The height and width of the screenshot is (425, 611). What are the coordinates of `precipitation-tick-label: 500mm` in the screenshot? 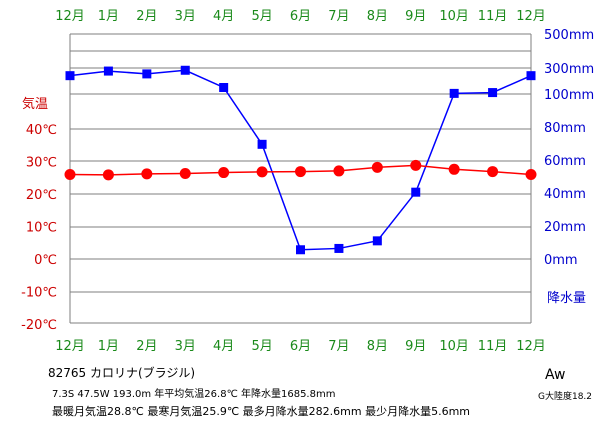 It's located at (569, 35).